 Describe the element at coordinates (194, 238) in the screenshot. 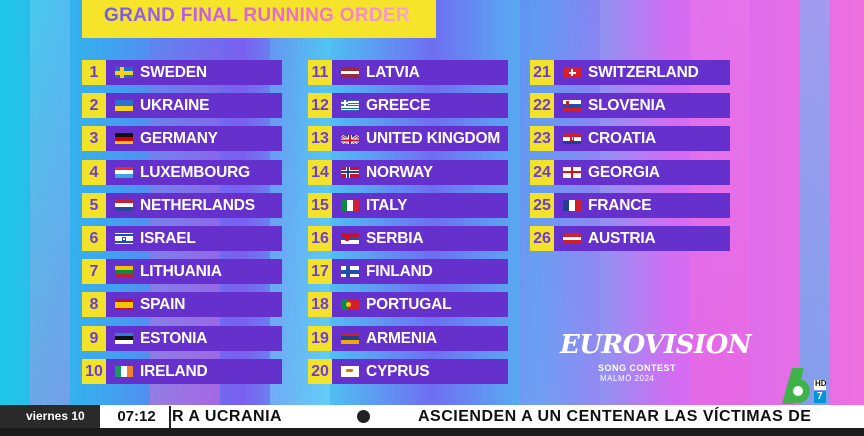

I see `country-bar: ISRAEL` at that location.